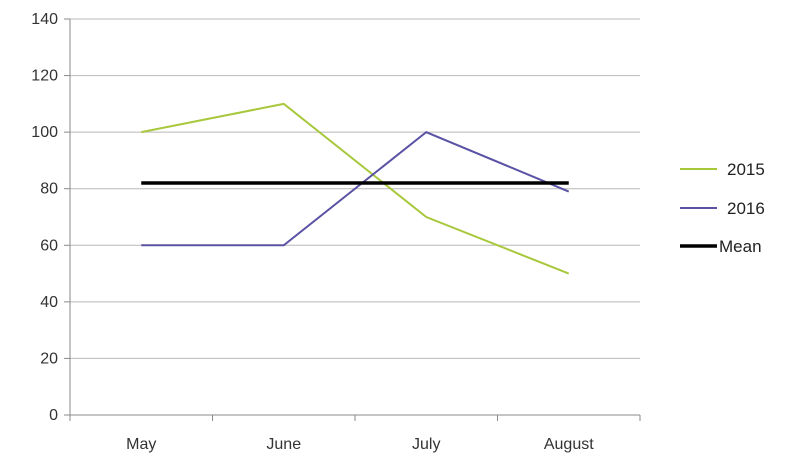 This screenshot has width=795, height=461. I want to click on x-tick-label: May, so click(141, 444).